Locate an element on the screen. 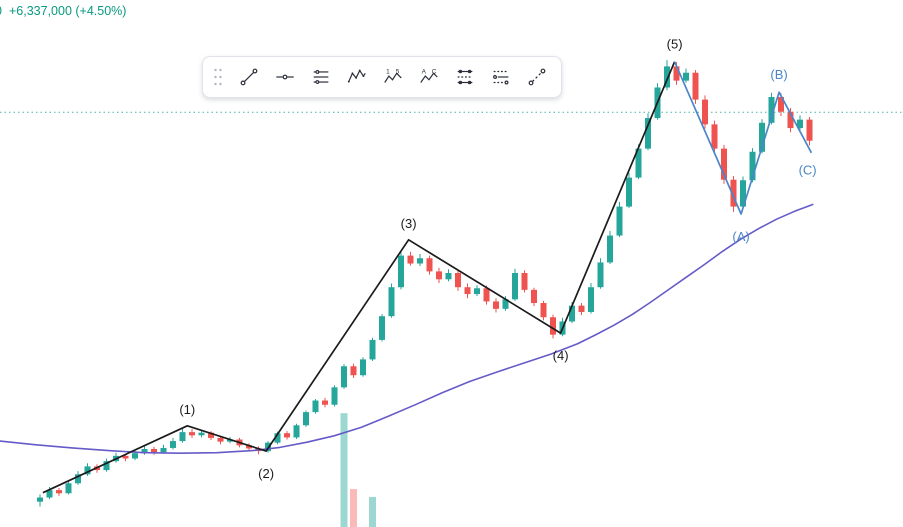 Image resolution: width=903 pixels, height=527 pixels. elliott-impulse-label: (4) is located at coordinates (561, 355).